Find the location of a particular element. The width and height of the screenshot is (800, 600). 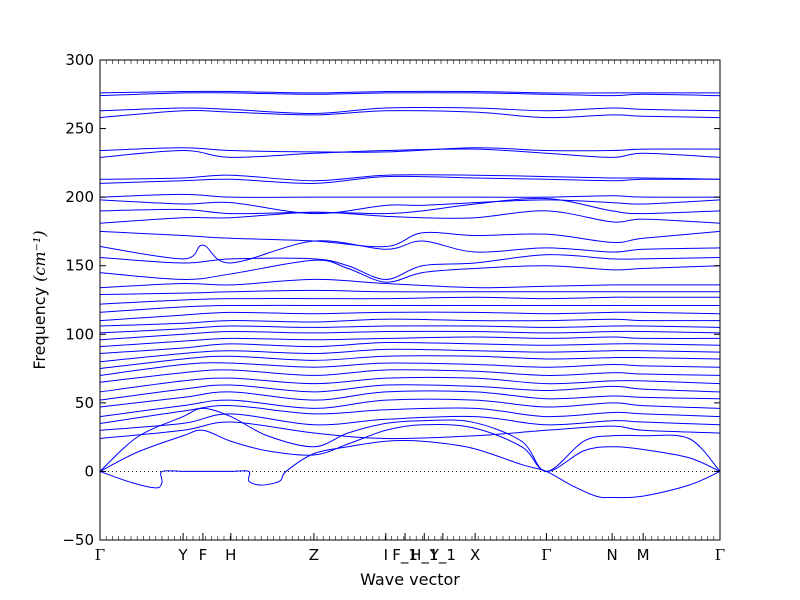

band-line-b40 is located at coordinates (409, 92).